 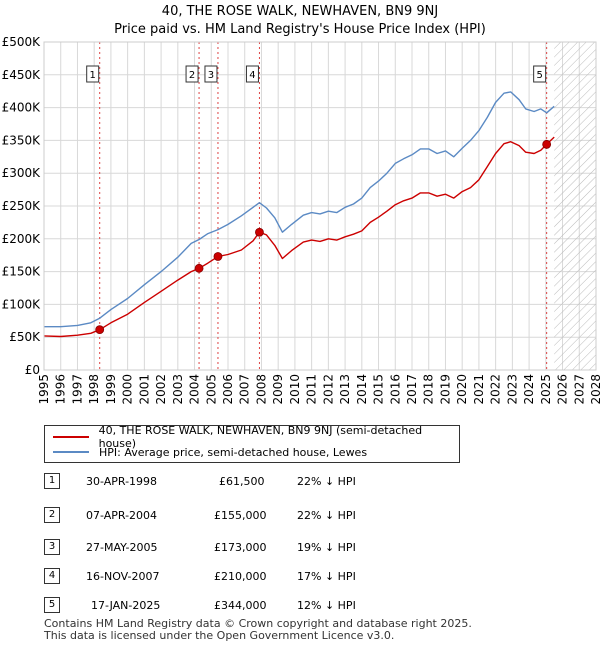 I want to click on x-tick-label: 2006, so click(x=228, y=389).